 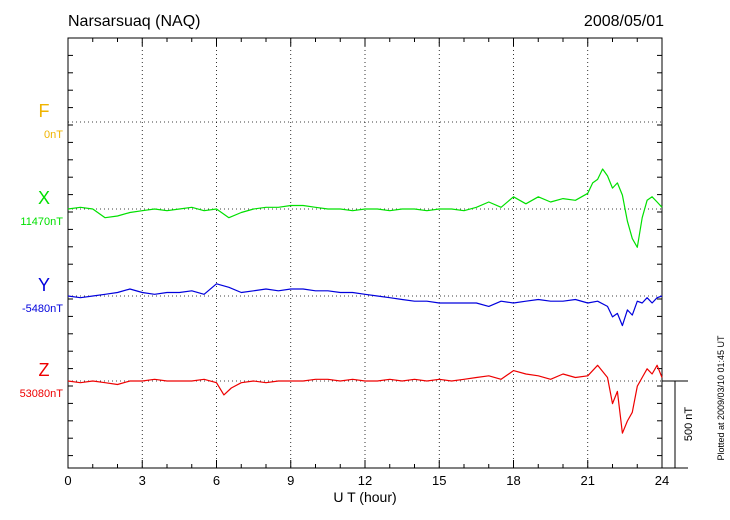 I want to click on scale-bar-label: 500 nT, so click(x=689, y=424).